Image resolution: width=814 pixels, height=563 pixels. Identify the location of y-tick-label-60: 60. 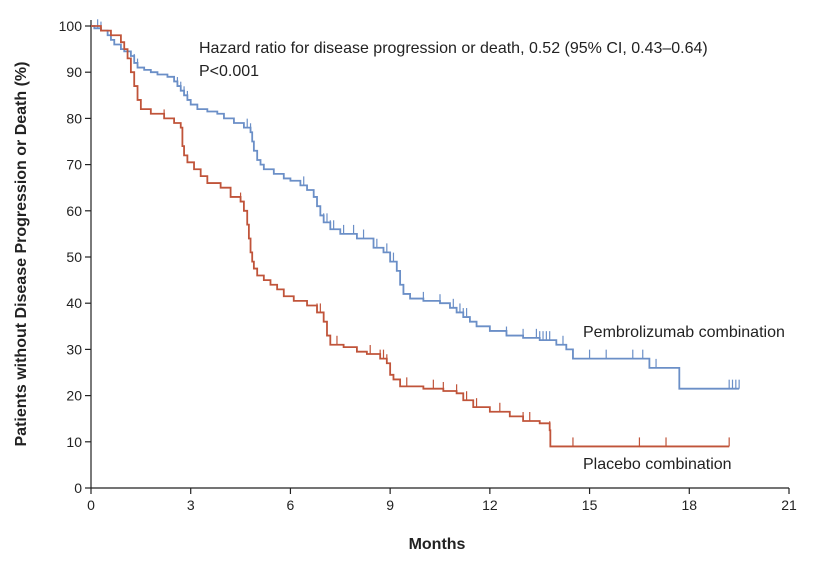
(74, 211).